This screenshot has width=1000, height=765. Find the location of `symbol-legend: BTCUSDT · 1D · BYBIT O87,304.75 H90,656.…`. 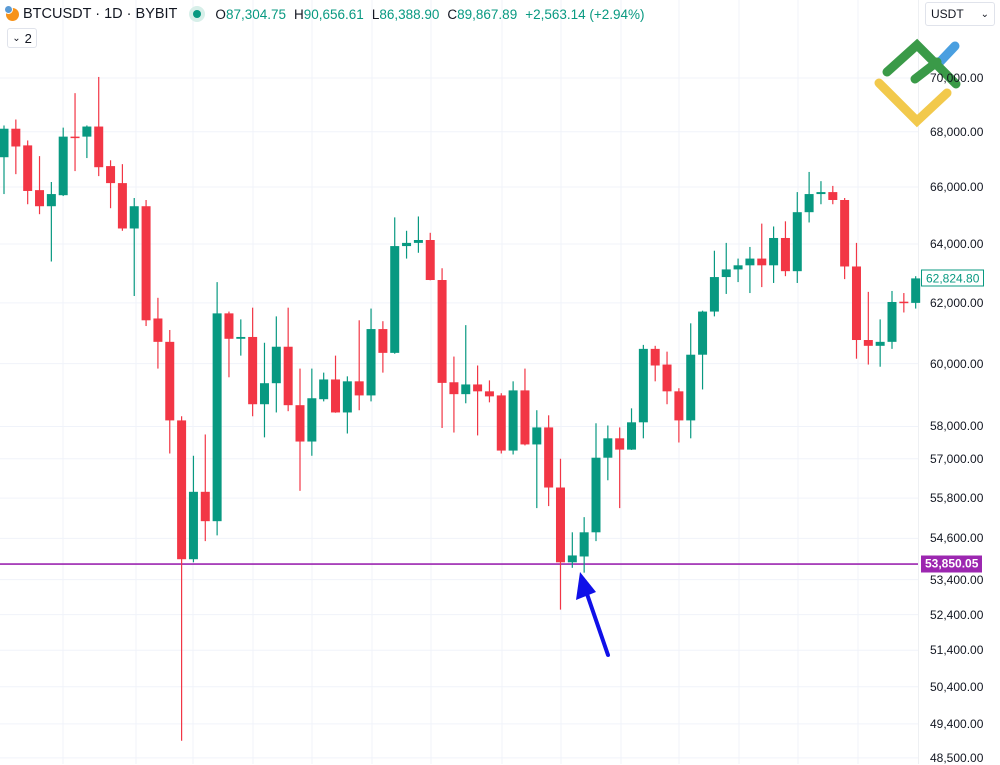

symbol-legend: BTCUSDT · 1D · BYBIT O87,304.75 H90,656.… is located at coordinates (324, 14).